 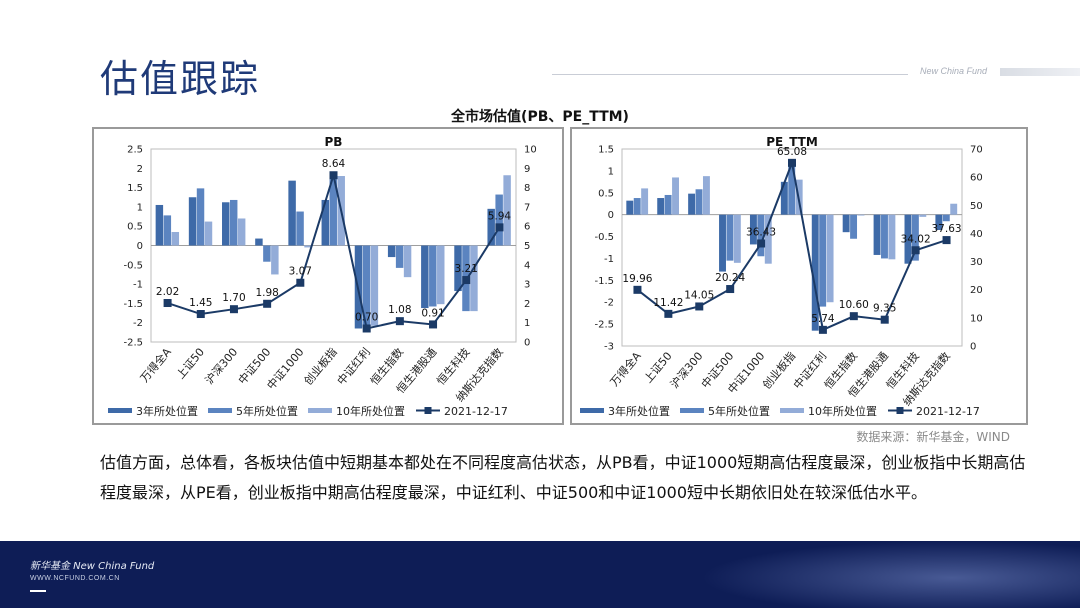 What do you see at coordinates (190, 364) in the screenshot?
I see `category-label: 上证50` at bounding box center [190, 364].